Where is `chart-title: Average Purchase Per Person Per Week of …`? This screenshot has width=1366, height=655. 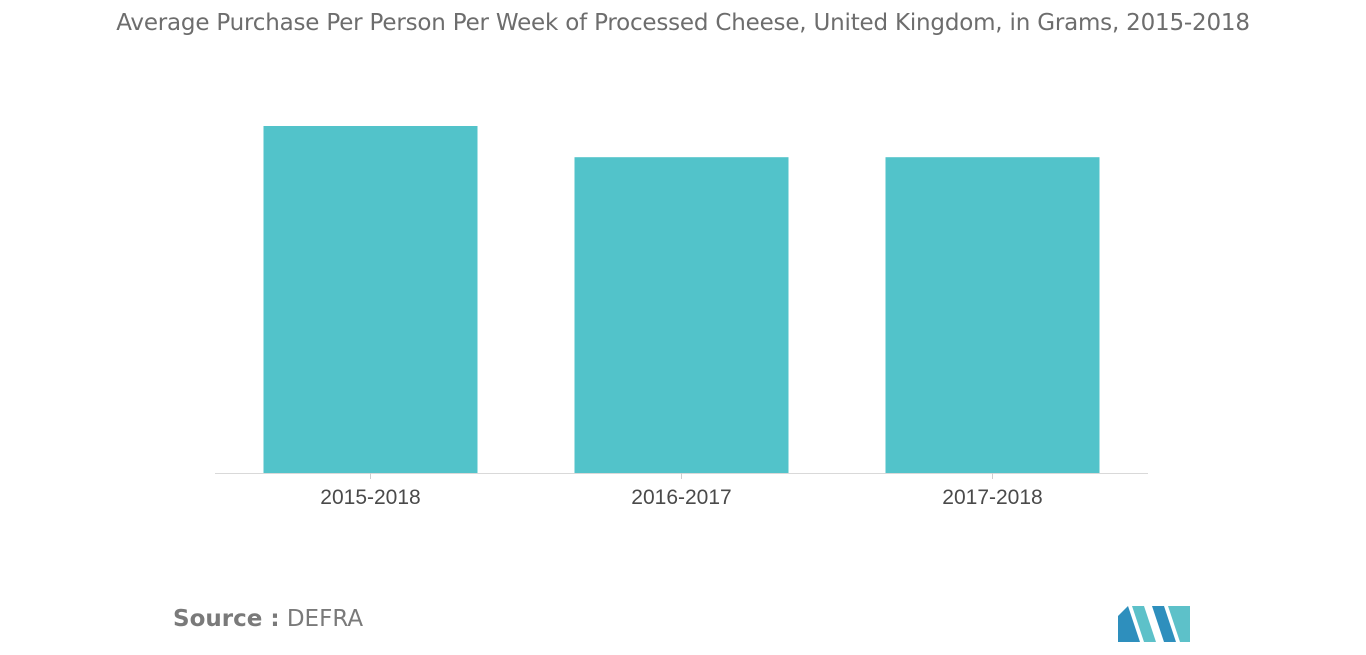
chart-title: Average Purchase Per Person Per Week of … is located at coordinates (683, 23).